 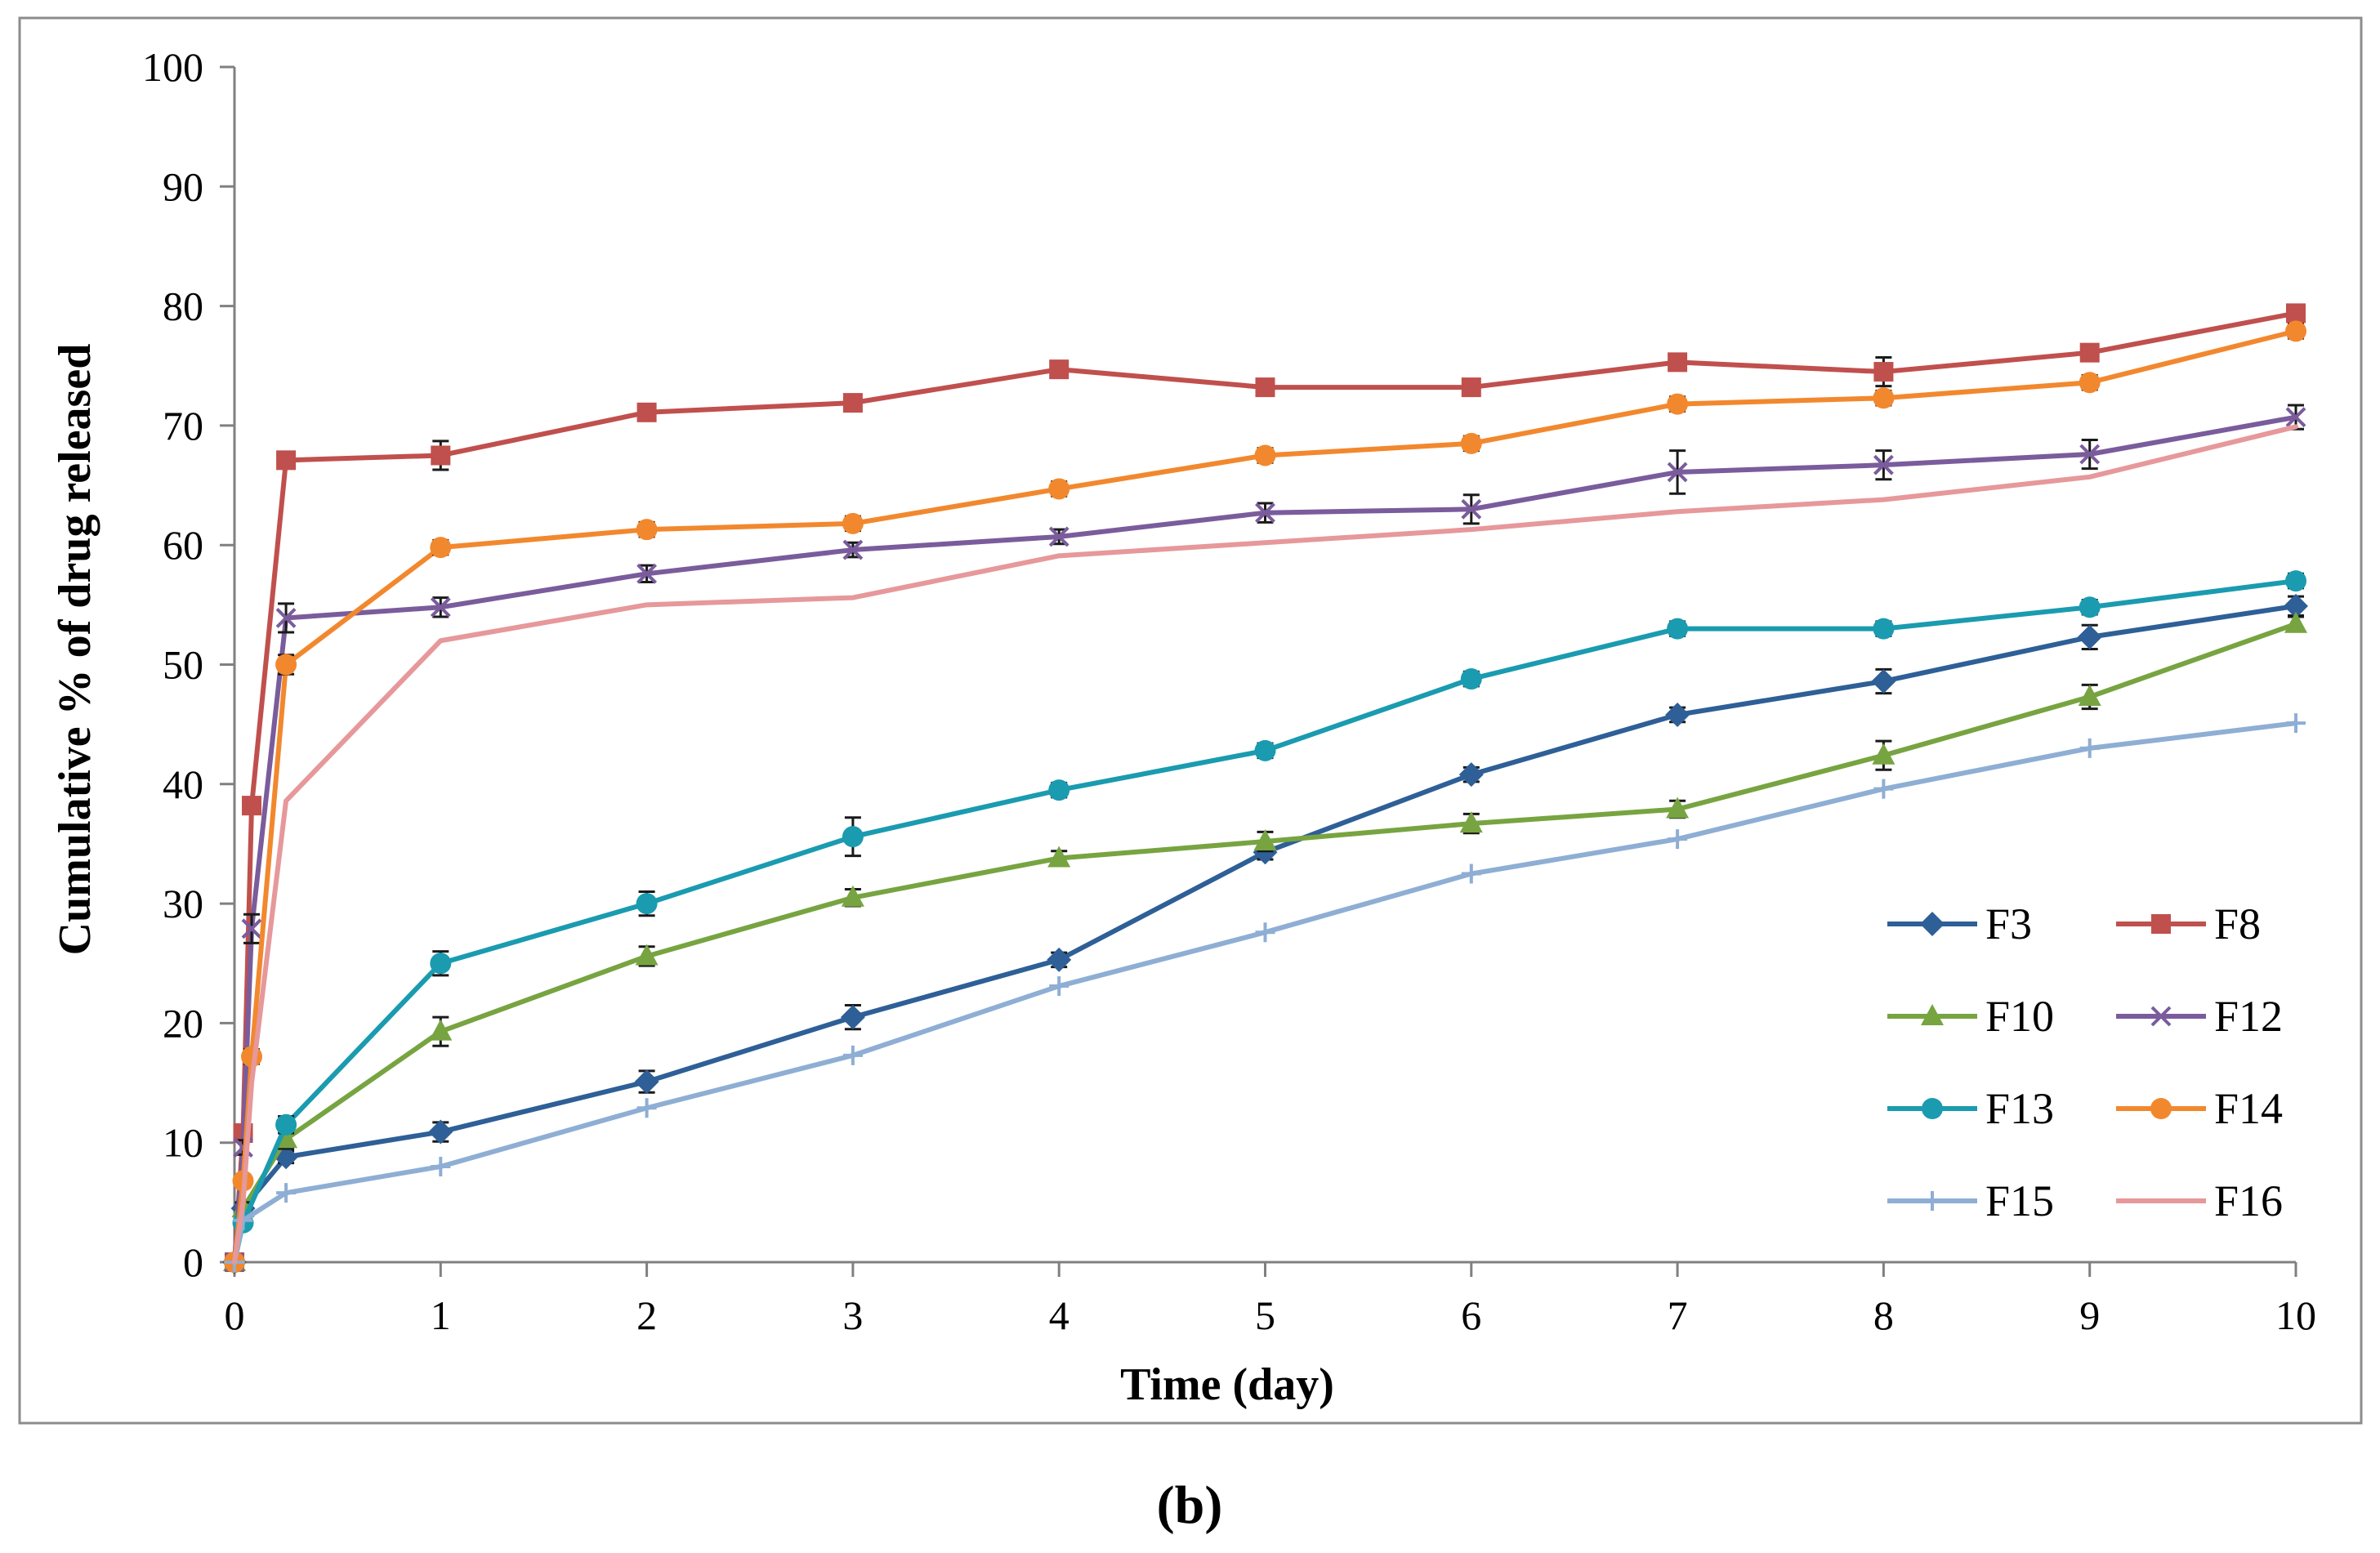 I want to click on legend-entry-f15: F15, so click(x=1970, y=1201).